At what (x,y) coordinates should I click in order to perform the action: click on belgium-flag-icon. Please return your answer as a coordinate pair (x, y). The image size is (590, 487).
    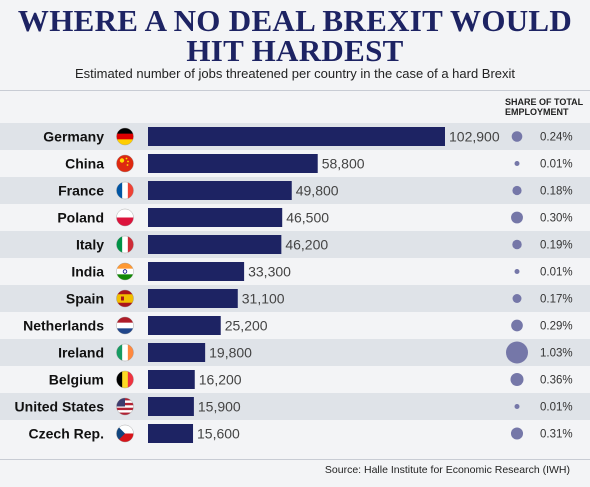
    Looking at the image, I should click on (125, 379).